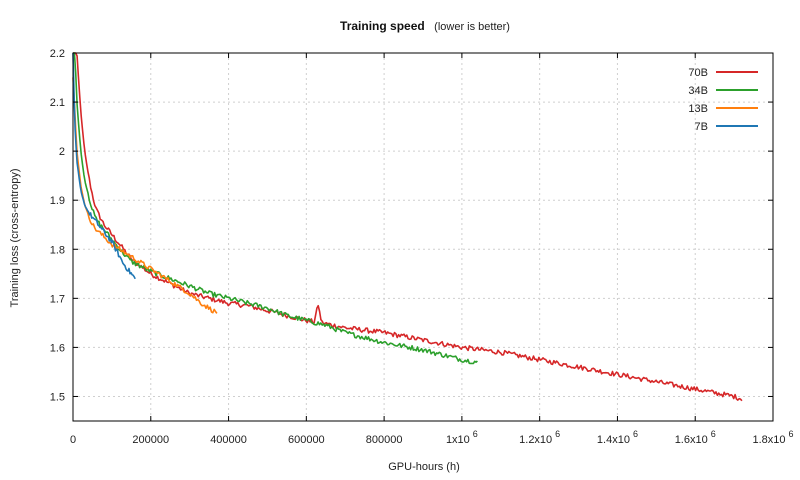 The width and height of the screenshot is (800, 480). I want to click on x-tick-label: 400000, so click(228, 440).